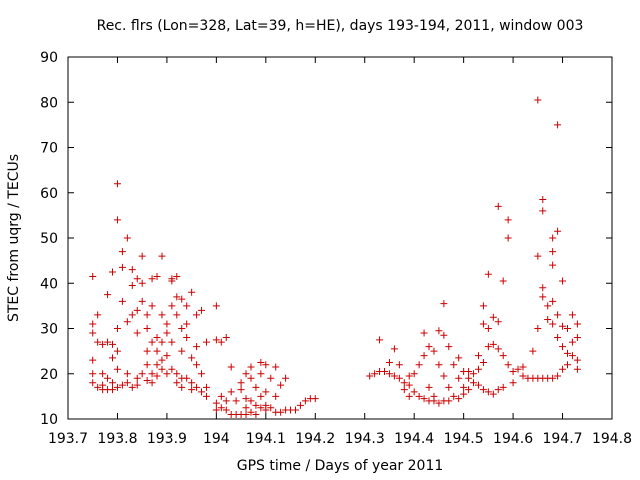  What do you see at coordinates (315, 439) in the screenshot?
I see `x-tick-label: 194.2` at bounding box center [315, 439].